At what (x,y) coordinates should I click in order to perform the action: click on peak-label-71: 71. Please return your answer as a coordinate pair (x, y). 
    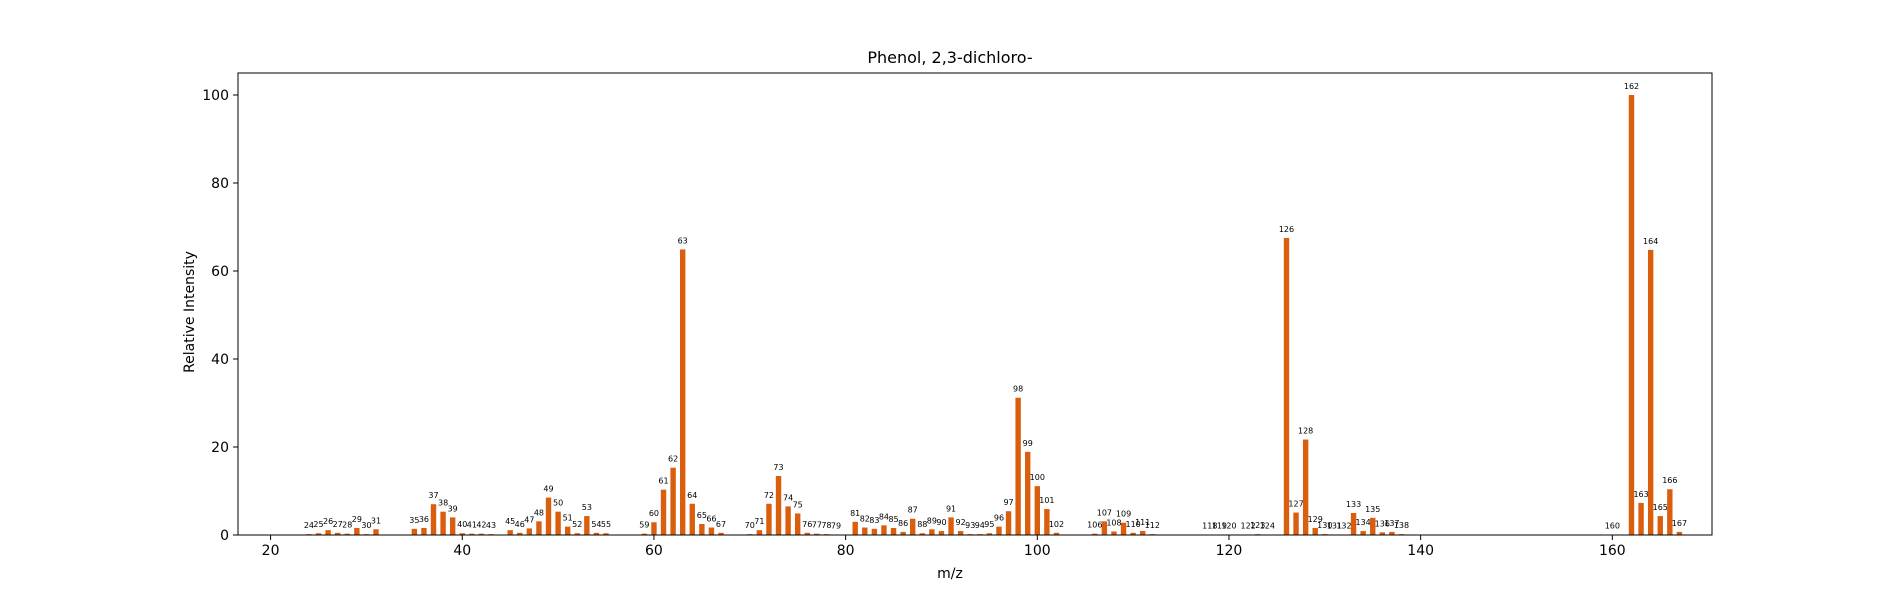
    Looking at the image, I should click on (759, 521).